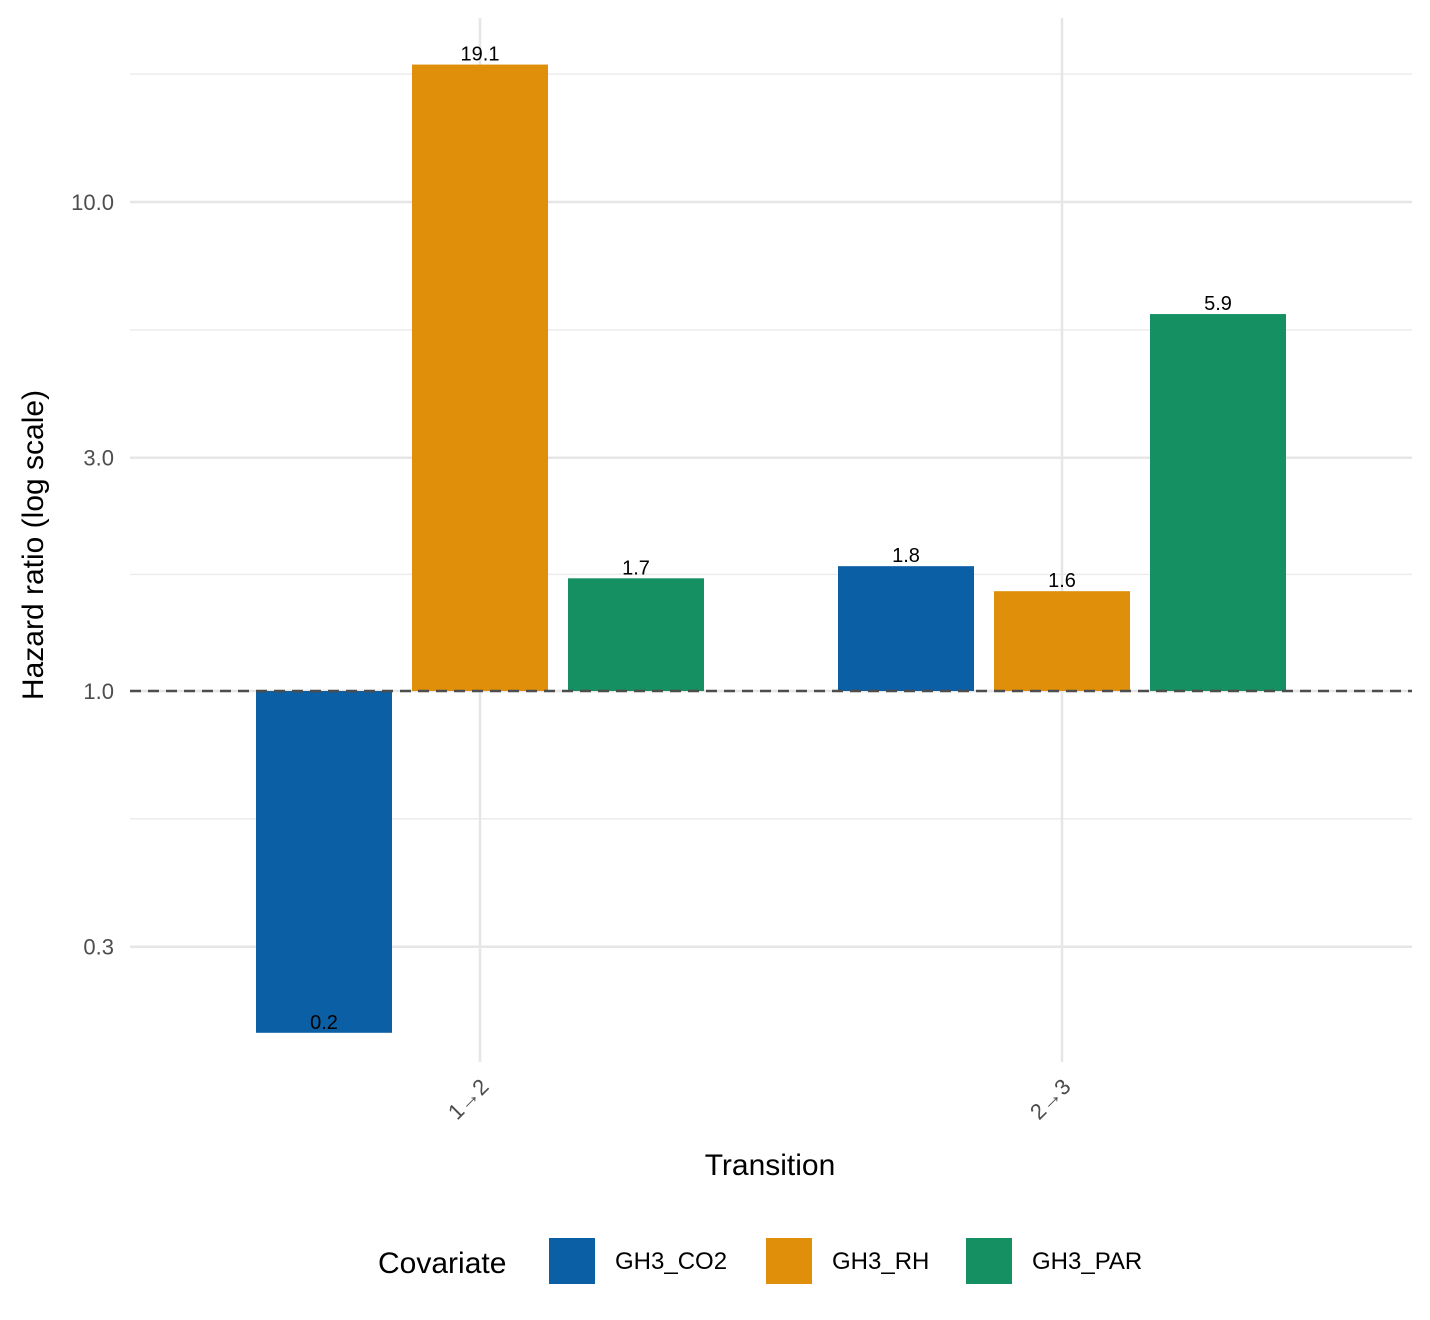 Image resolution: width=1430 pixels, height=1320 pixels. I want to click on data-label: 1.8, so click(906, 556).